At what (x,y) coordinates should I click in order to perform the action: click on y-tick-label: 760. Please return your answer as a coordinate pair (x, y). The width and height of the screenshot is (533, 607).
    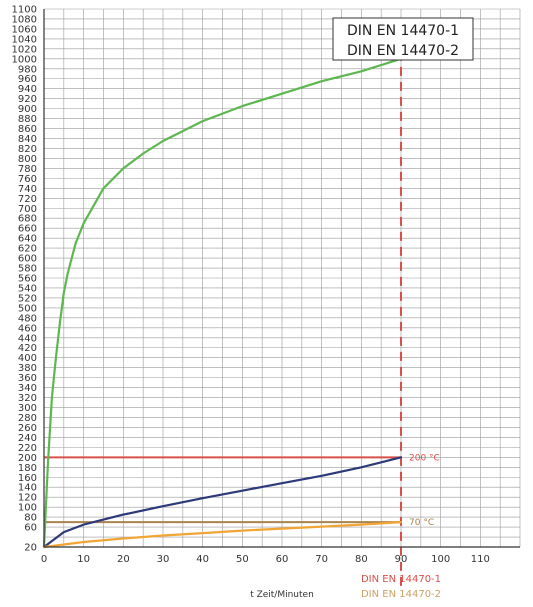
    Looking at the image, I should click on (27, 179).